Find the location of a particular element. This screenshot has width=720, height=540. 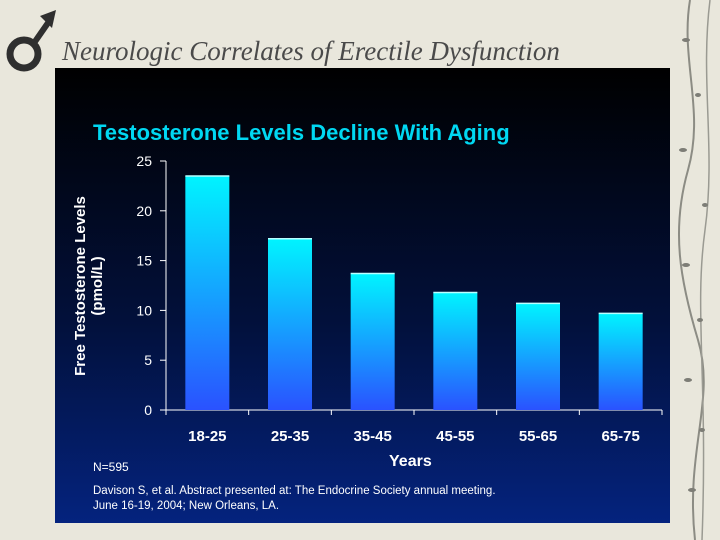

y-tick-label: 10 is located at coordinates (144, 310).